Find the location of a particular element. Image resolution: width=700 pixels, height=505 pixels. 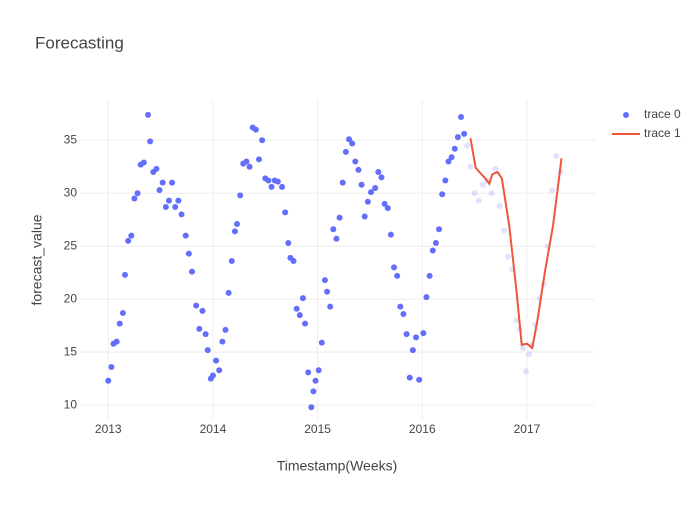

legend-swatch is located at coordinates (626, 115).